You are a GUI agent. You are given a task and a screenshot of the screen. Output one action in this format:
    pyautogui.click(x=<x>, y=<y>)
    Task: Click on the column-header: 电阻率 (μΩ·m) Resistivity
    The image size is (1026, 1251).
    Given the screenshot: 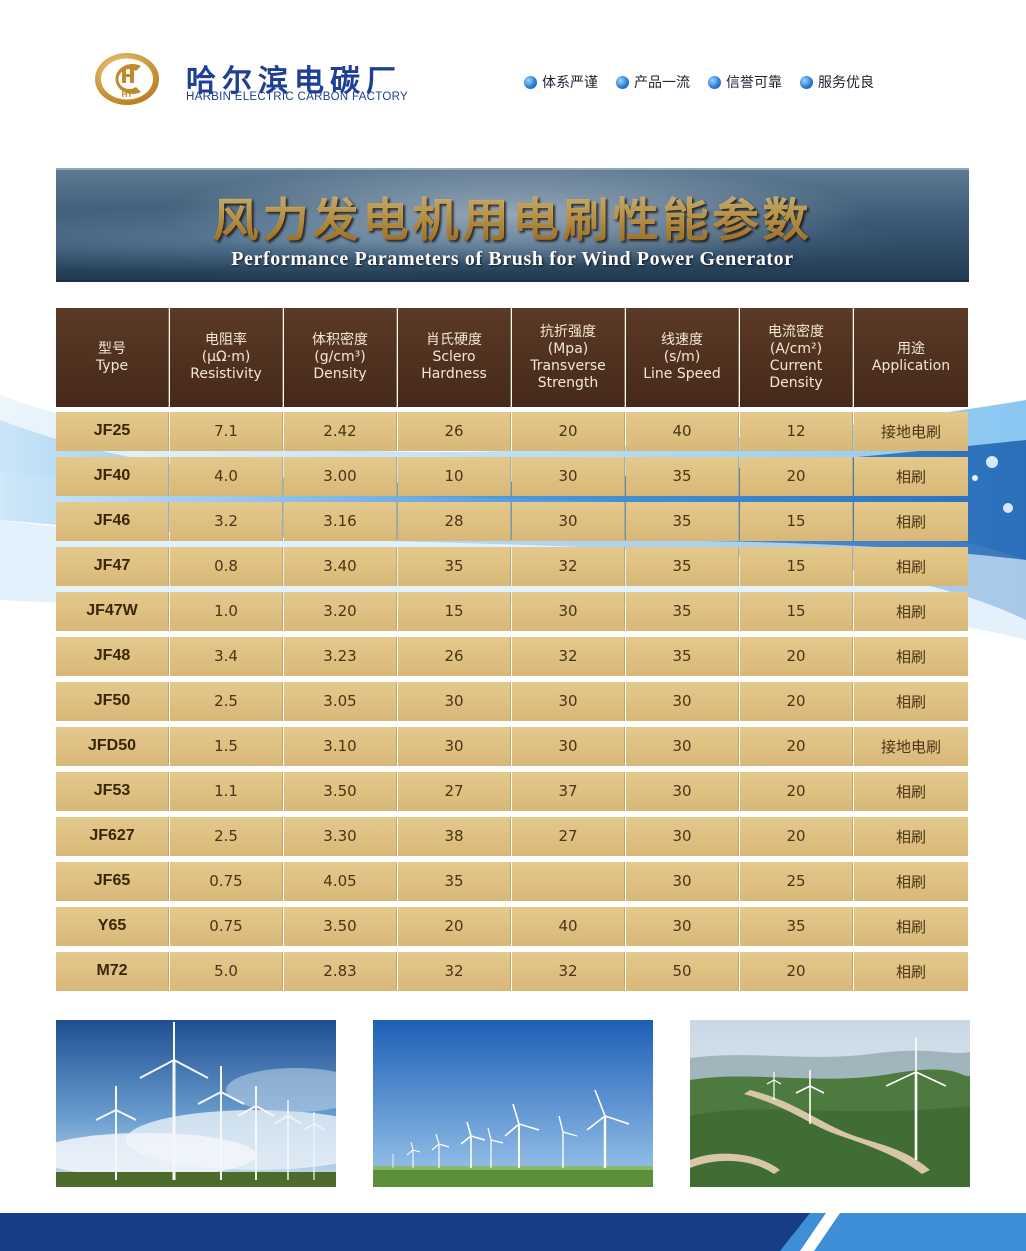 What is the action you would take?
    pyautogui.click(x=226, y=357)
    